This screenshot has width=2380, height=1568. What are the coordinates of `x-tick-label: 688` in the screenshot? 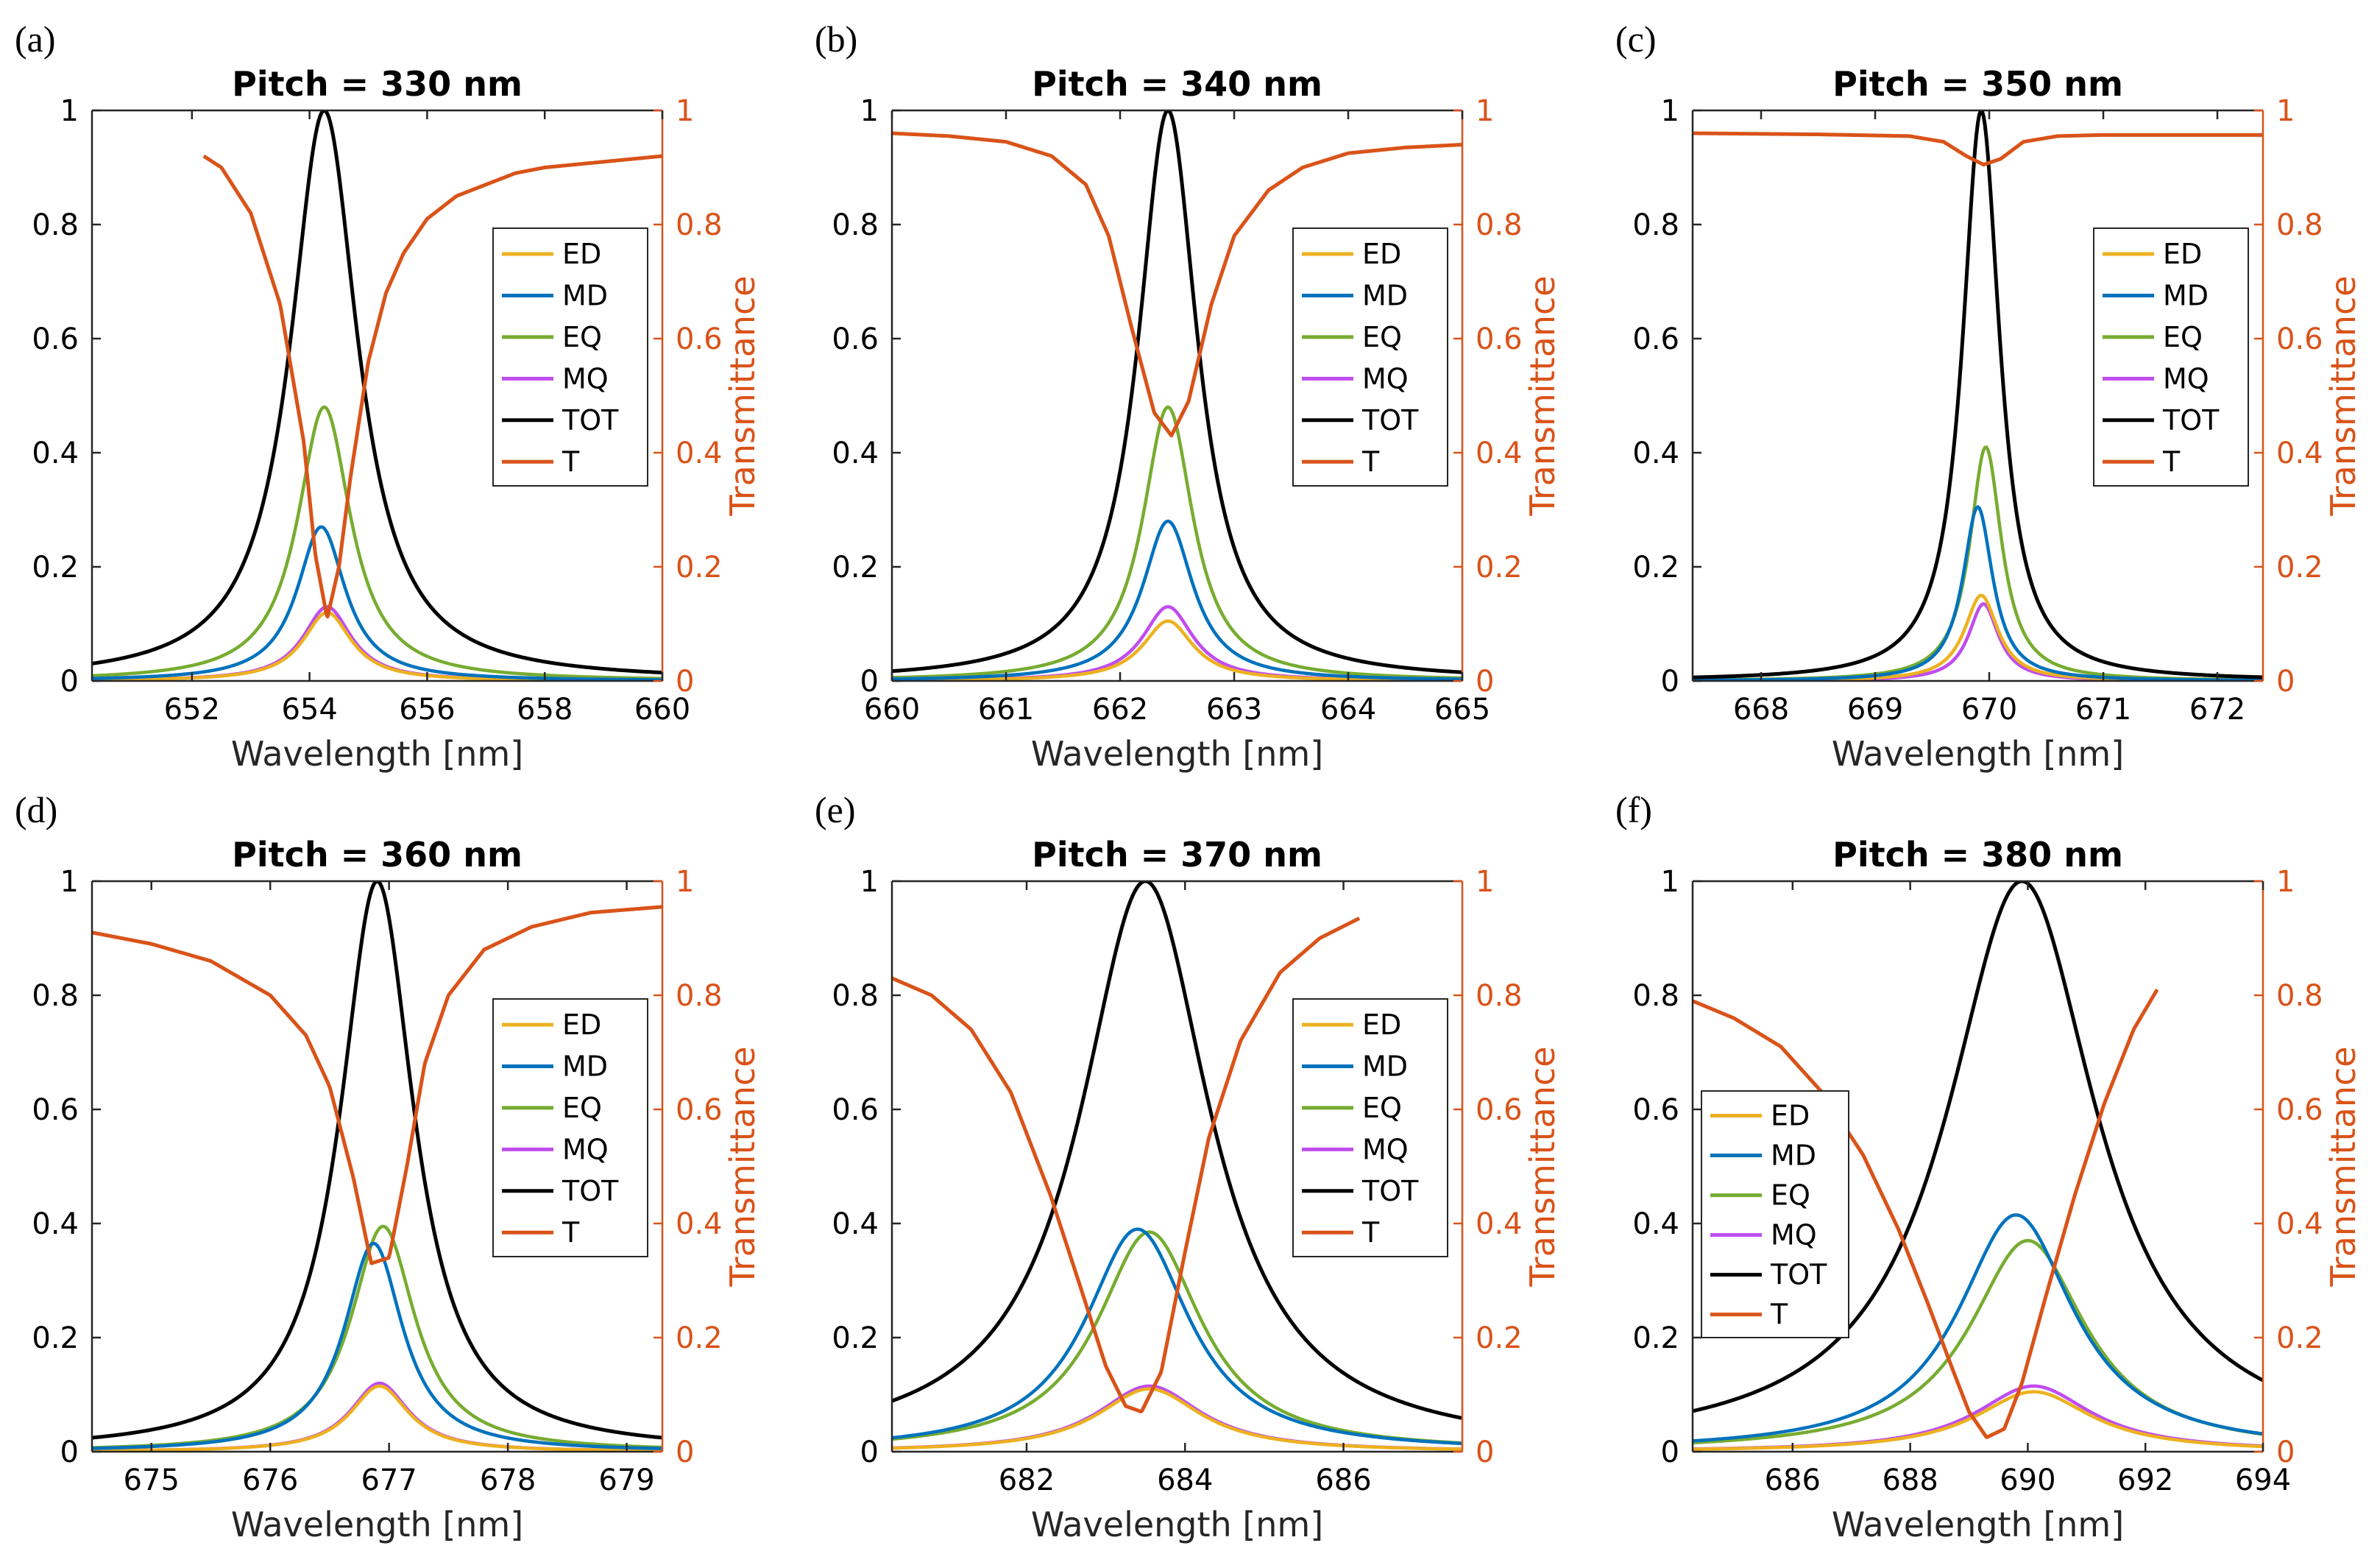 It's located at (1910, 1480).